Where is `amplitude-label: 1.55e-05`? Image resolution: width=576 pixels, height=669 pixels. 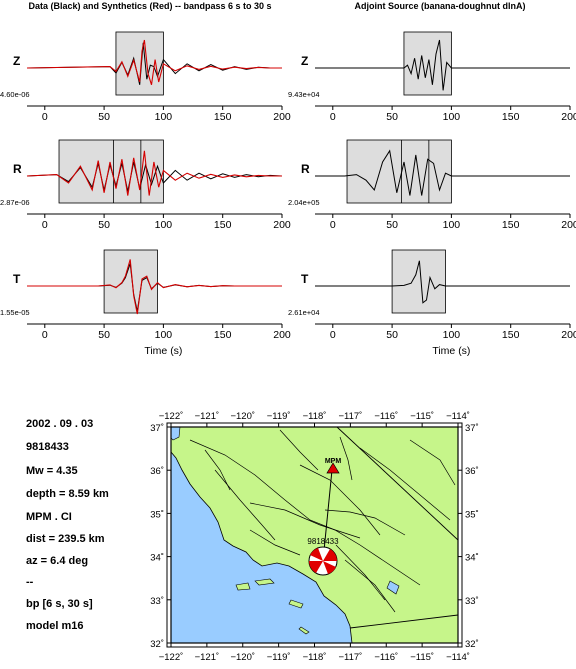
amplitude-label: 1.55e-05 is located at coordinates (15, 312).